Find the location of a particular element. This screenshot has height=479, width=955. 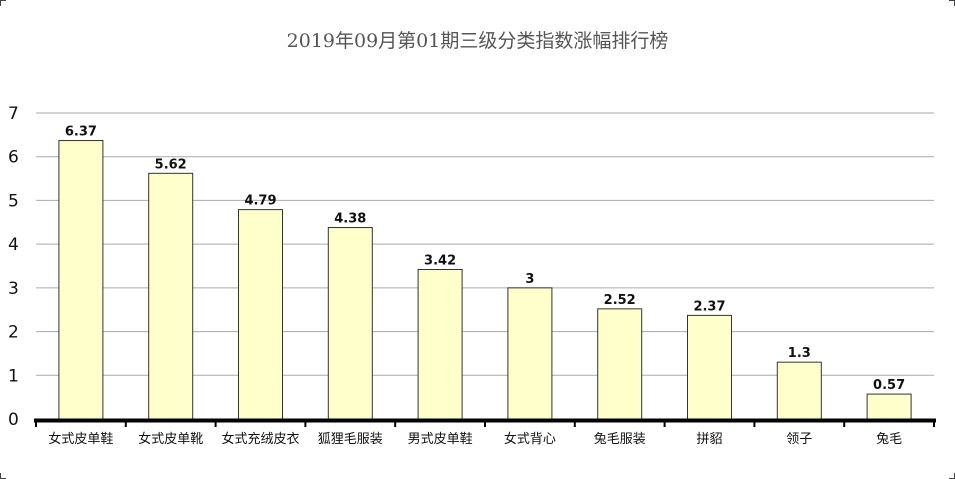

data-label: 4.38 is located at coordinates (350, 219).